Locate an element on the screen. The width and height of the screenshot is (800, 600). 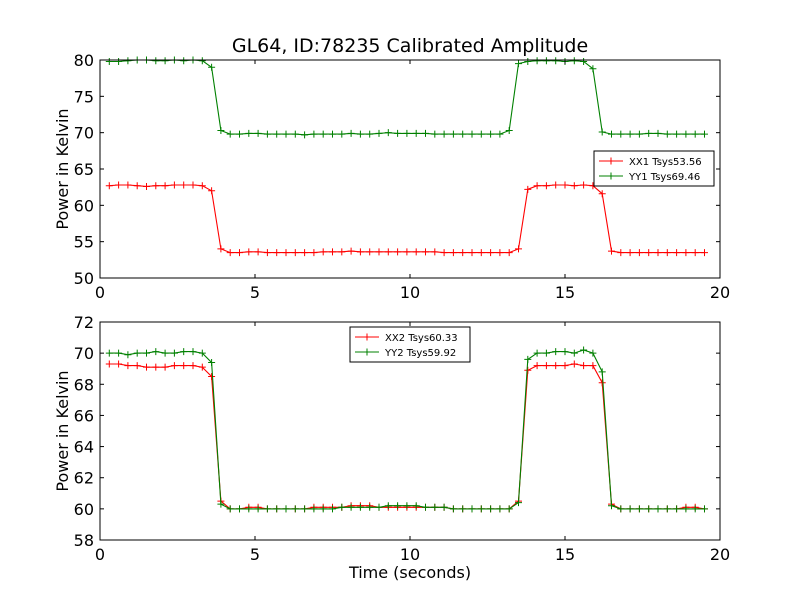
x-tick-label: 15 is located at coordinates (565, 554).